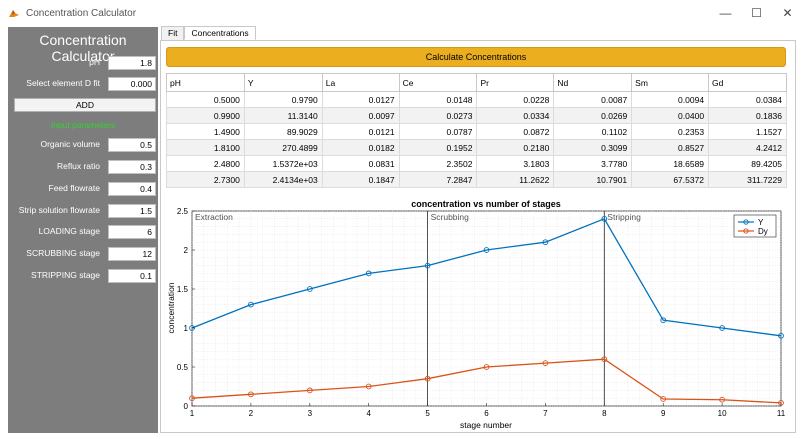 This screenshot has width=803, height=439. I want to click on table-cell: 0.0182, so click(360, 147).